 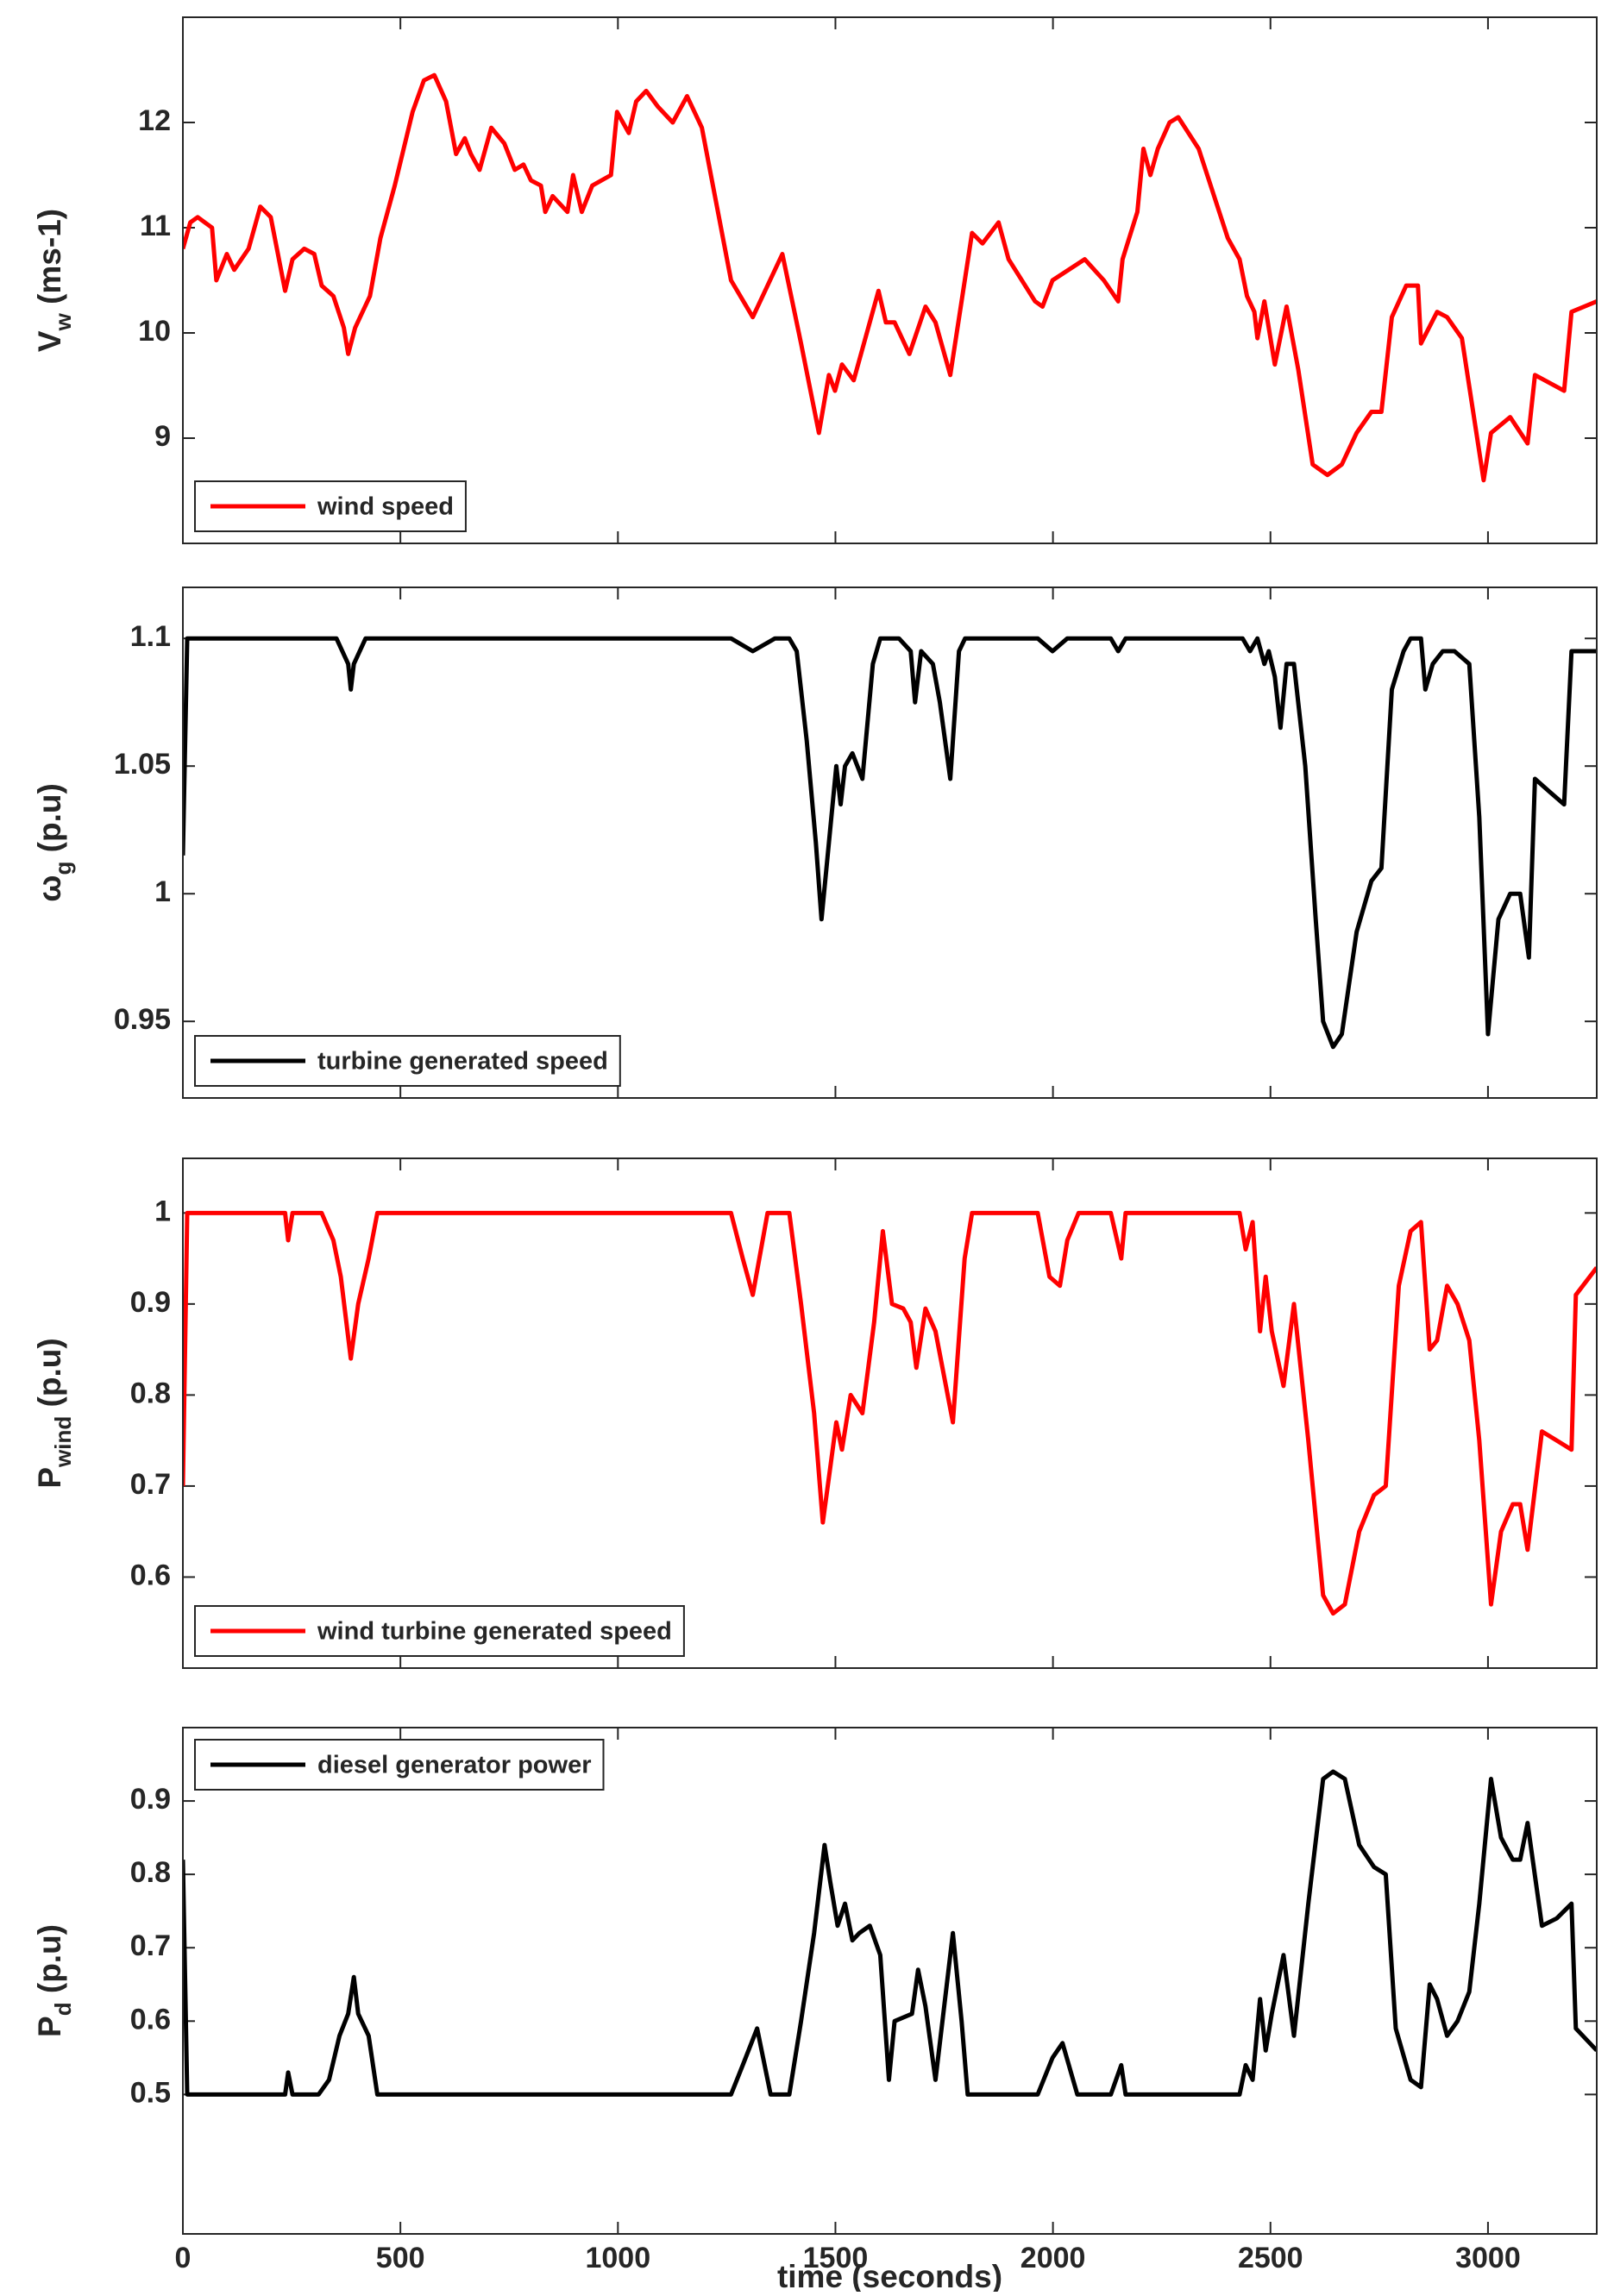 What do you see at coordinates (385, 507) in the screenshot?
I see `legend-label: wind speed` at bounding box center [385, 507].